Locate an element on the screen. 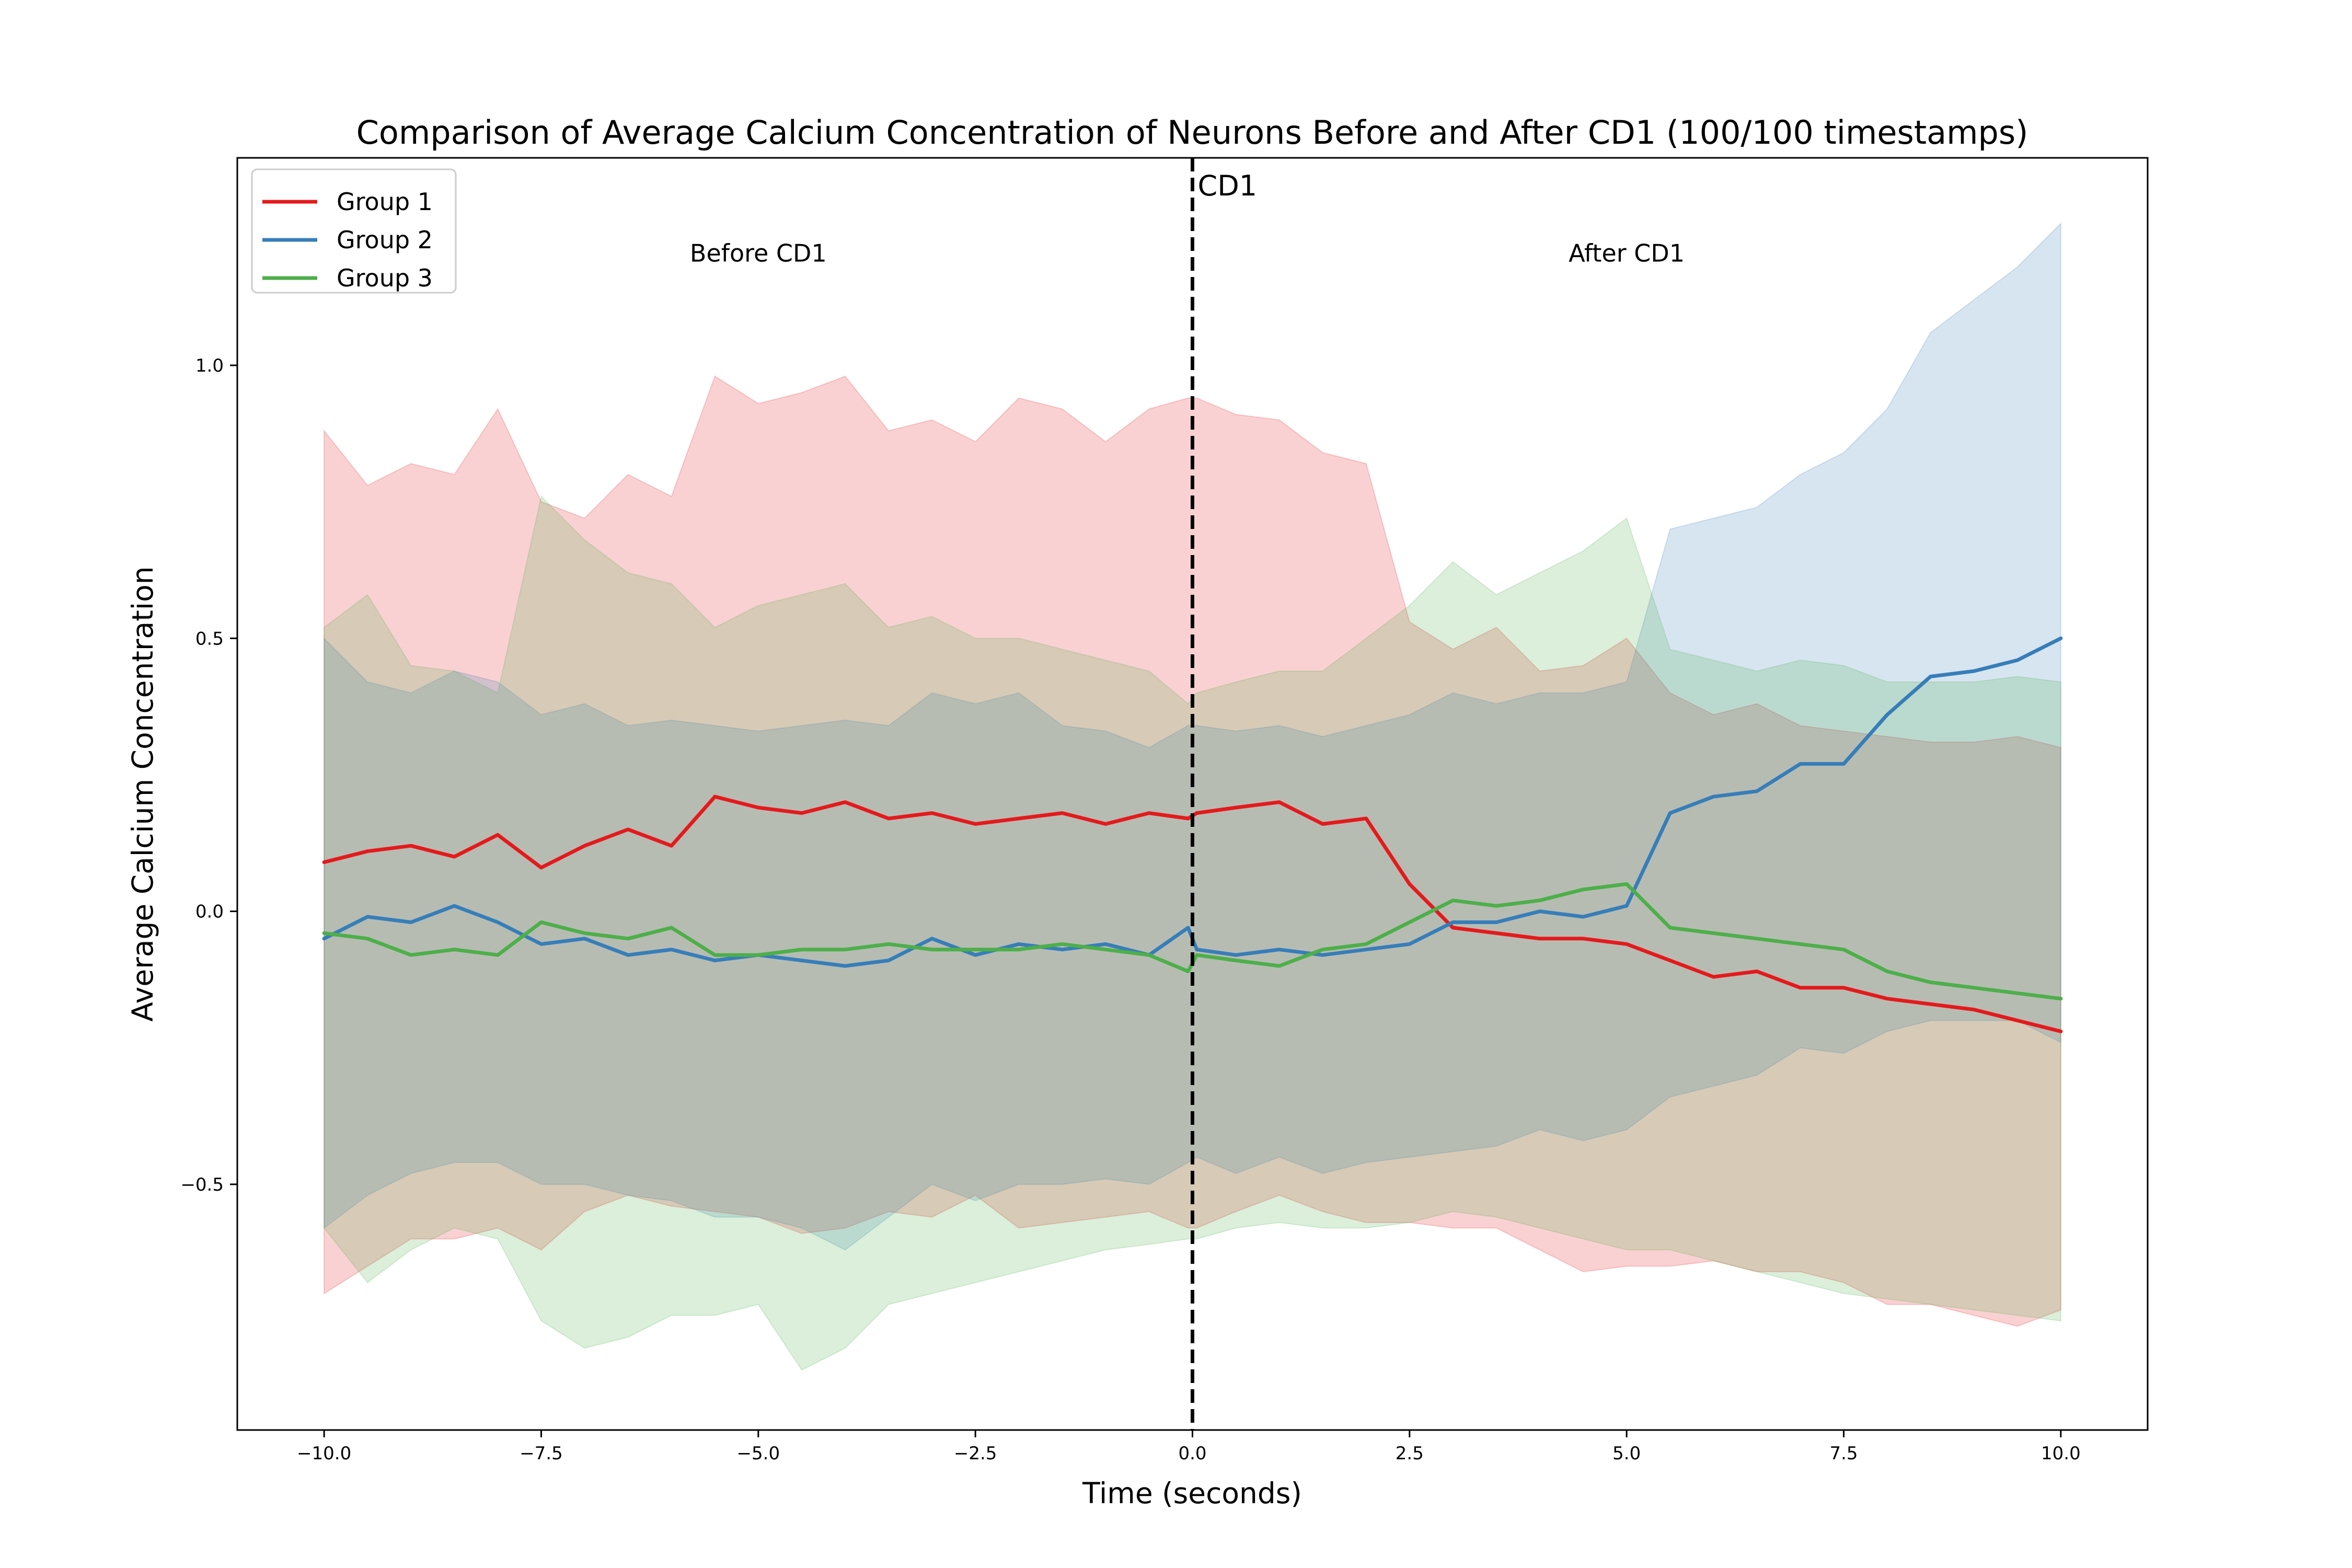 The height and width of the screenshot is (1568, 2352). x-axis-label: Time (seconds) is located at coordinates (1192, 1493).